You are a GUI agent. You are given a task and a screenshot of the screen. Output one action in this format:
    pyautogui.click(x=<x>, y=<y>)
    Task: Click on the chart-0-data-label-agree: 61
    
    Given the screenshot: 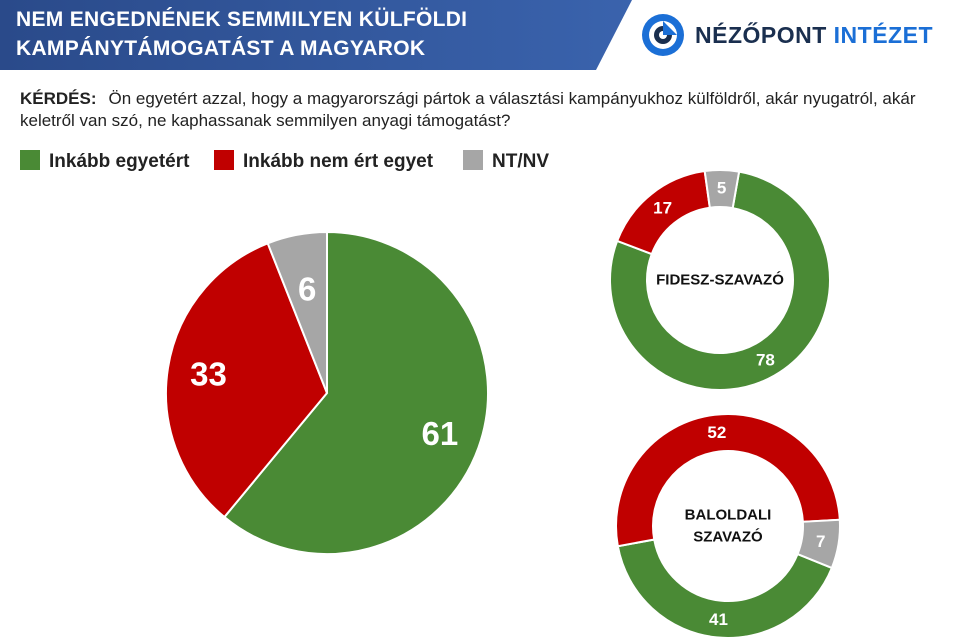 What is the action you would take?
    pyautogui.click(x=440, y=433)
    